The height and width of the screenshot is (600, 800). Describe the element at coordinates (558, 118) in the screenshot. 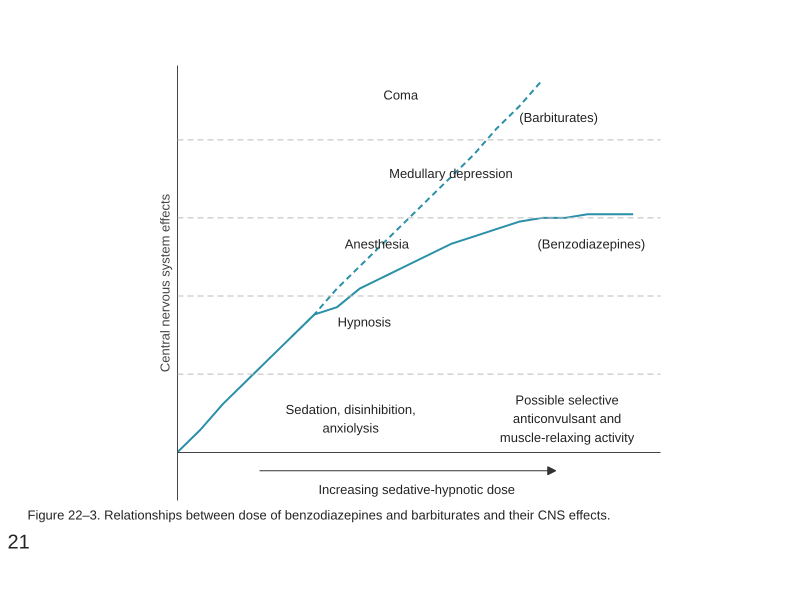

I see `series-label: (Barbiturates)` at that location.